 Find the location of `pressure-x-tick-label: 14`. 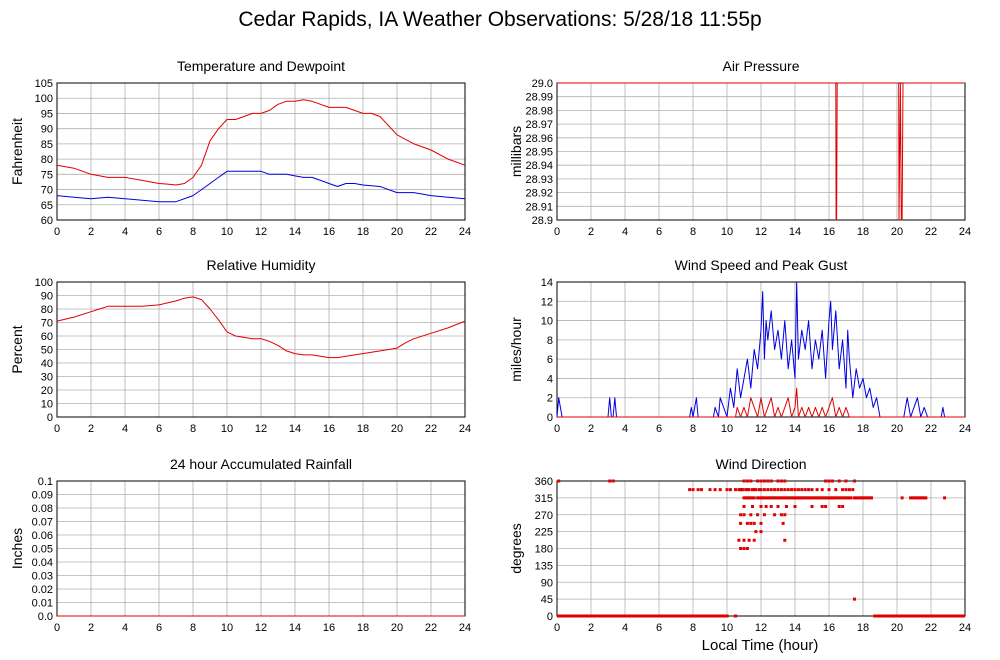

pressure-x-tick-label: 14 is located at coordinates (795, 232).